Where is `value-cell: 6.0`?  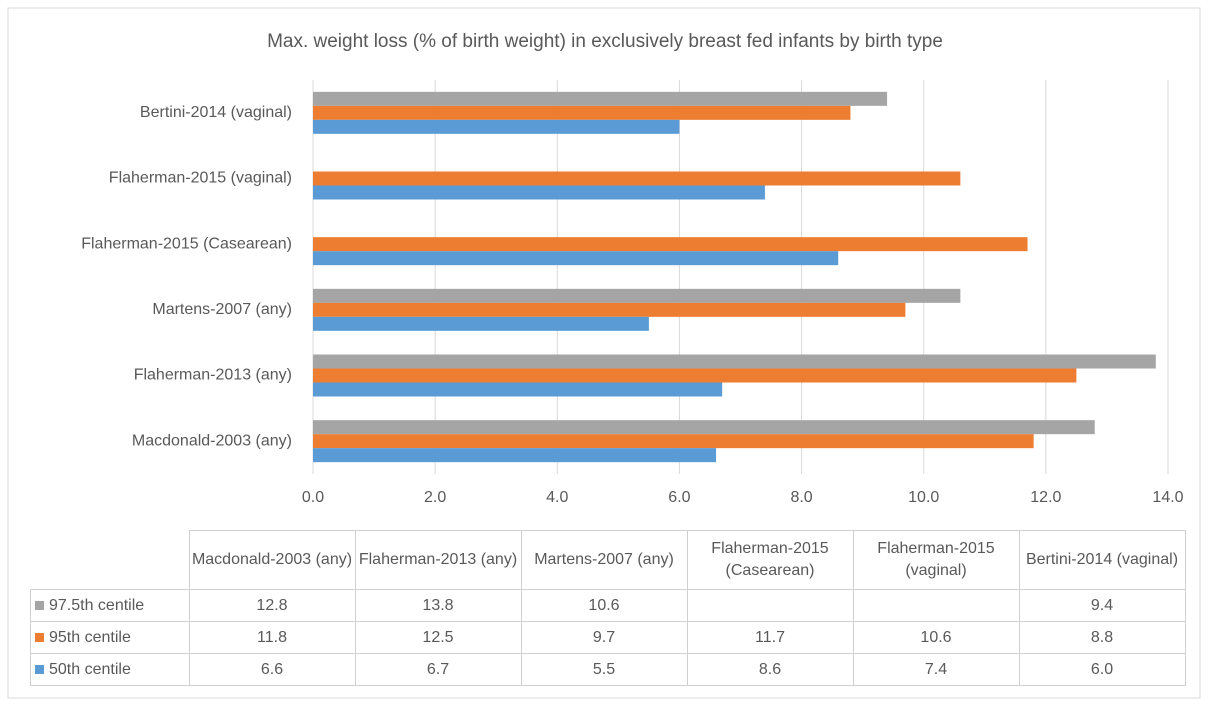
value-cell: 6.0 is located at coordinates (1102, 669).